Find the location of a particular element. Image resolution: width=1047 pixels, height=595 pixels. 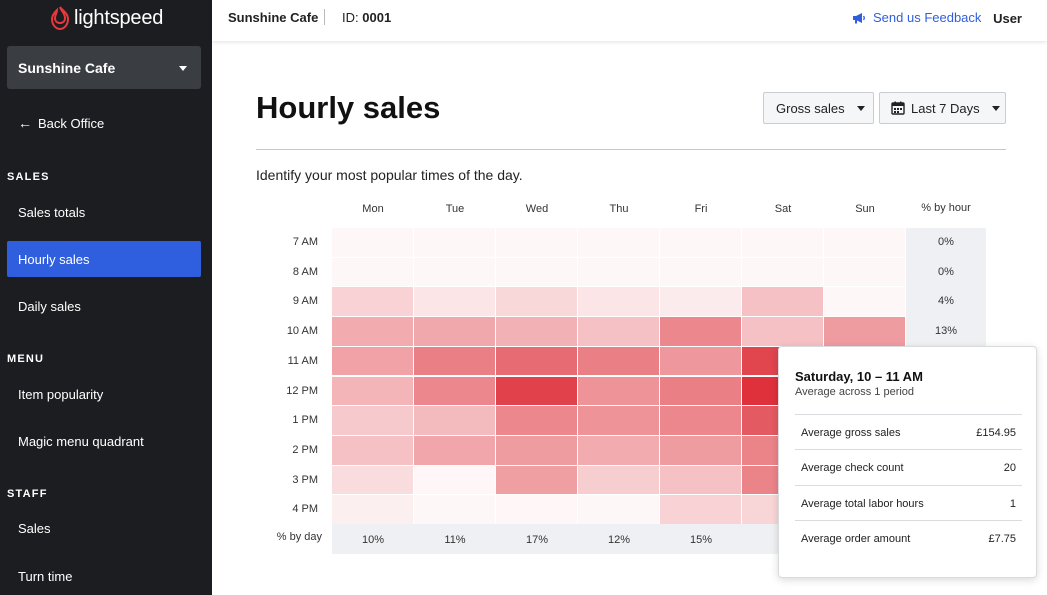

heatmap-day-sun: Sun is located at coordinates (865, 209).